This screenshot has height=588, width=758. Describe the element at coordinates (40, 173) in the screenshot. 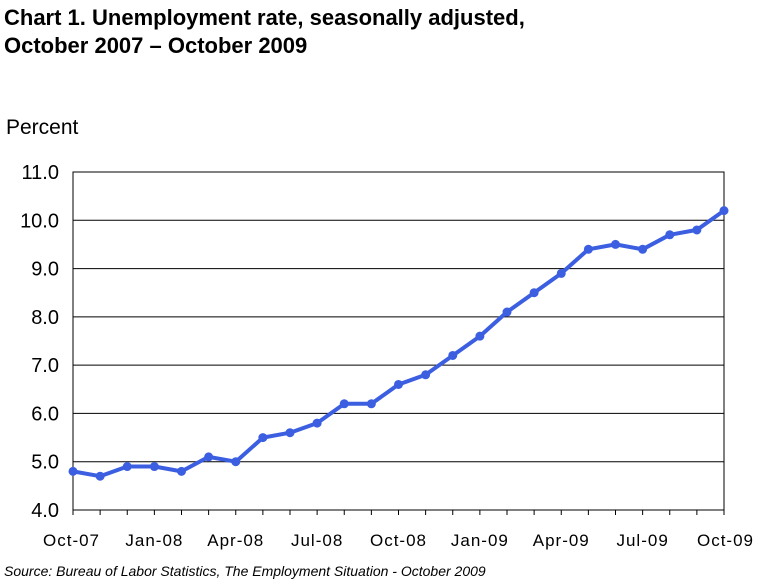

I see `y-tick-label: 11.0` at that location.